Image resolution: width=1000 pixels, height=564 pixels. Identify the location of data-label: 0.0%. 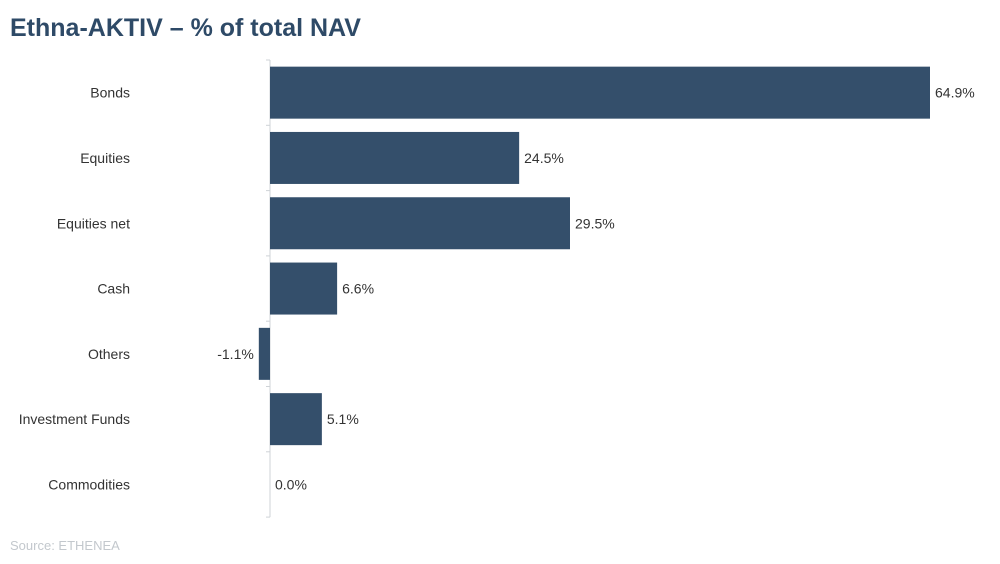
(291, 484).